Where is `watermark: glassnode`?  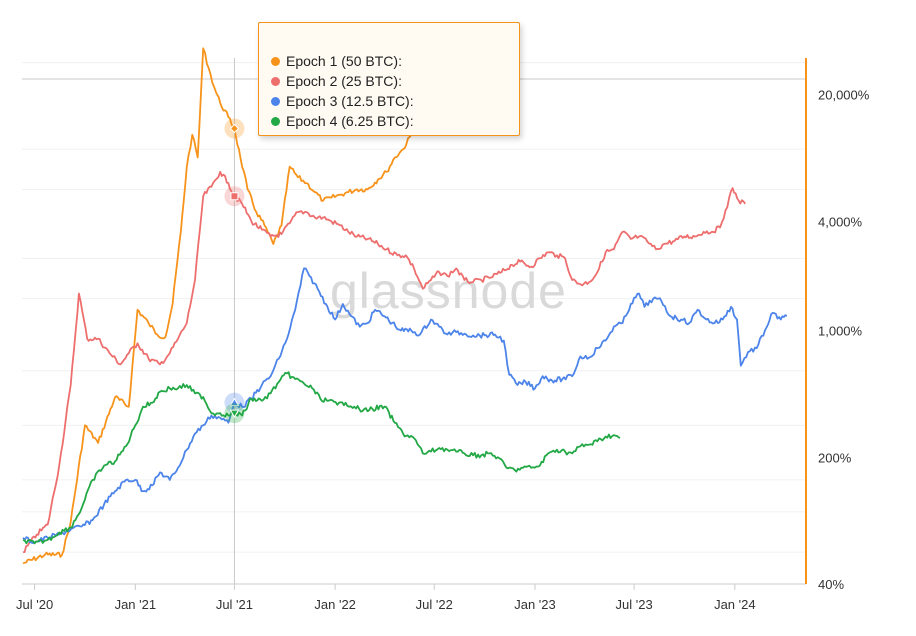
watermark: glassnode is located at coordinates (448, 291).